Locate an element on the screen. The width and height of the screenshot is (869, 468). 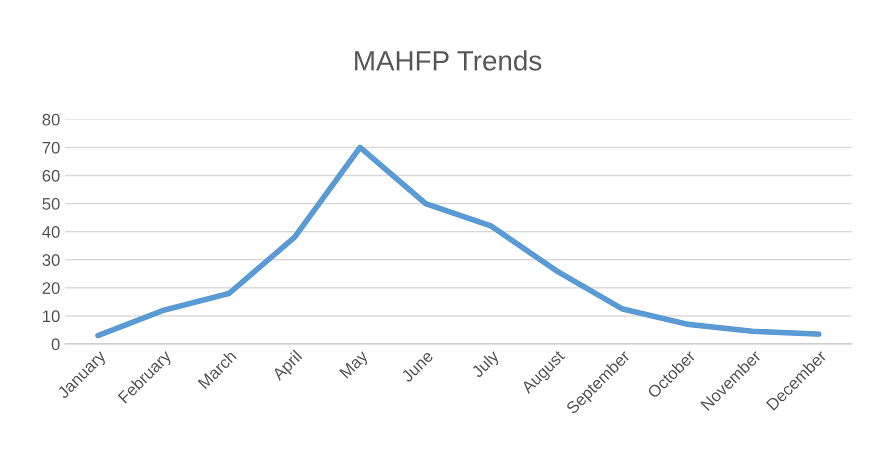
y-tick-label: 20 is located at coordinates (51, 288).